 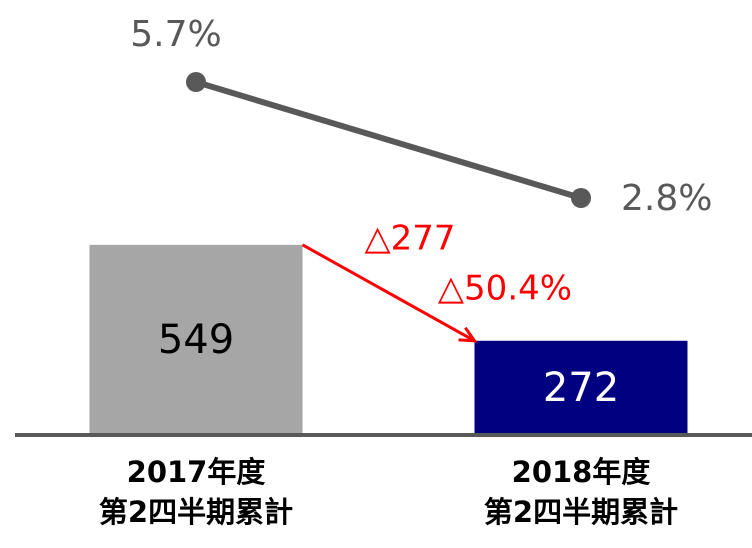 What do you see at coordinates (581, 492) in the screenshot?
I see `x-tick-label: 2018年度 第2四半期累計` at bounding box center [581, 492].